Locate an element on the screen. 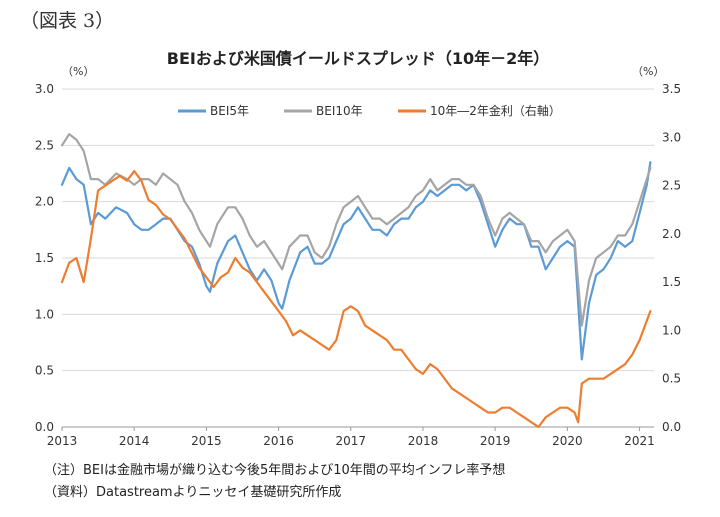  left-tick-label: 0.0 is located at coordinates (44, 427).